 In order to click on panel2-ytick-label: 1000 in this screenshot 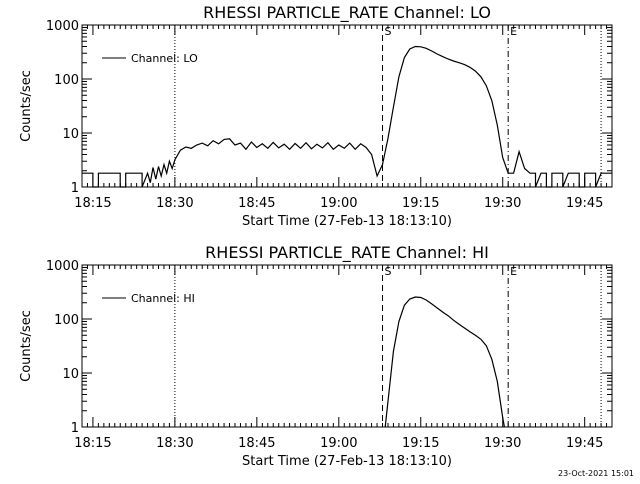, I will do `click(62, 266)`.